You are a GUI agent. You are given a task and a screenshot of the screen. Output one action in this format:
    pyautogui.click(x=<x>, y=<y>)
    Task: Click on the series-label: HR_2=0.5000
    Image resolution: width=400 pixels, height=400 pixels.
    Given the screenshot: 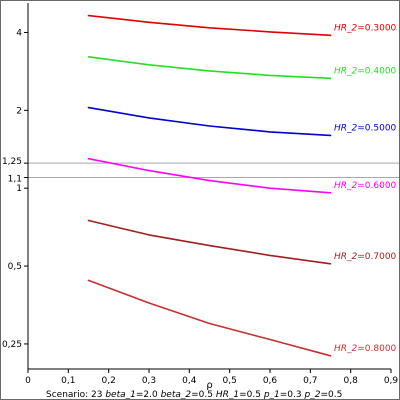 What is the action you would take?
    pyautogui.click(x=365, y=128)
    